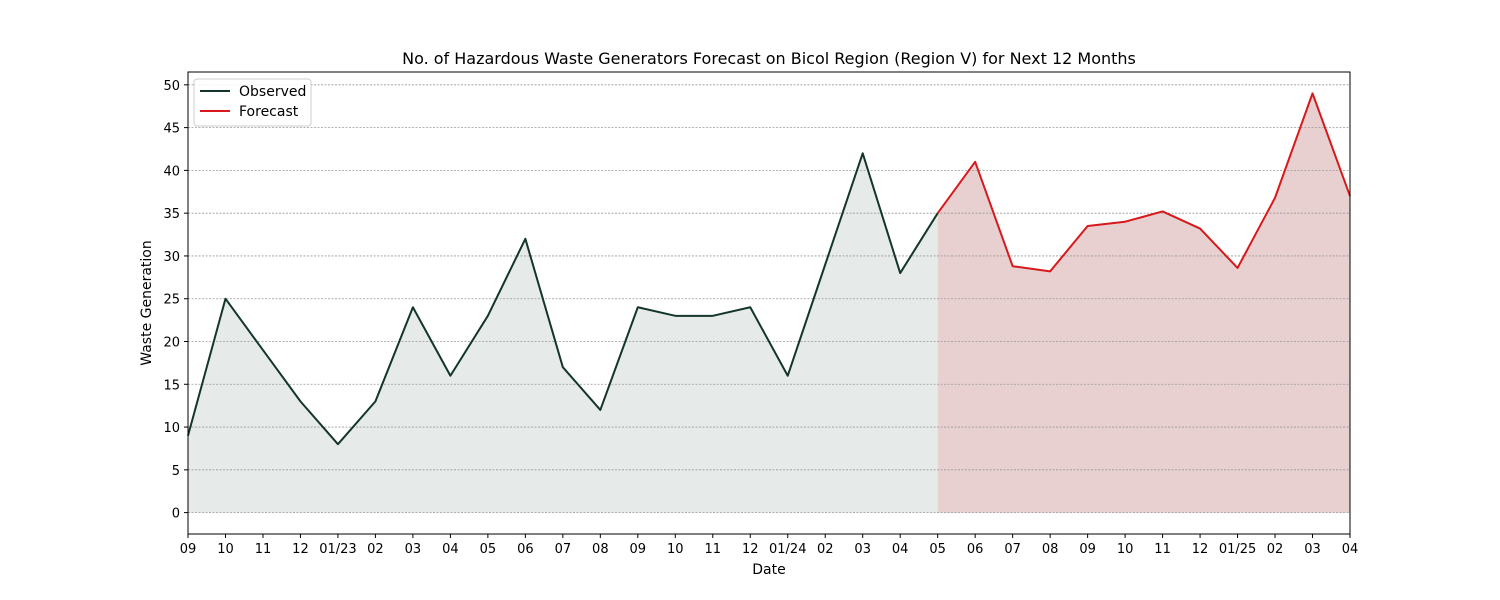 This screenshot has width=1500, height=600. Describe the element at coordinates (171, 257) in the screenshot. I see `y-tick-label: 30` at that location.